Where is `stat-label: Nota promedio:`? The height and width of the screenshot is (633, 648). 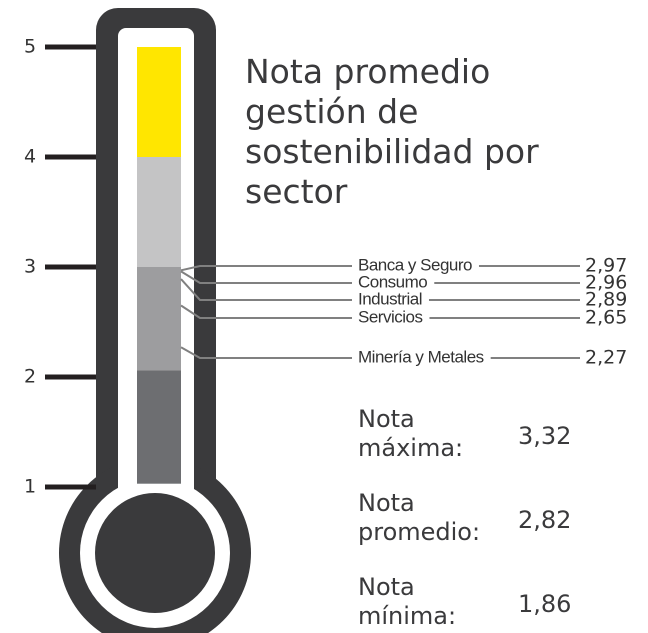 stat-label: Nota promedio: is located at coordinates (419, 517).